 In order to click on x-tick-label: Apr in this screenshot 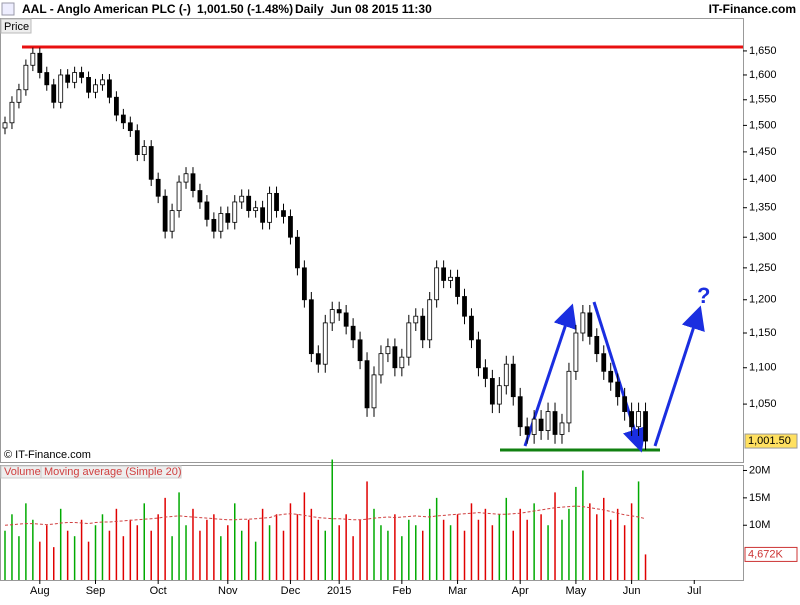, I will do `click(520, 591)`.